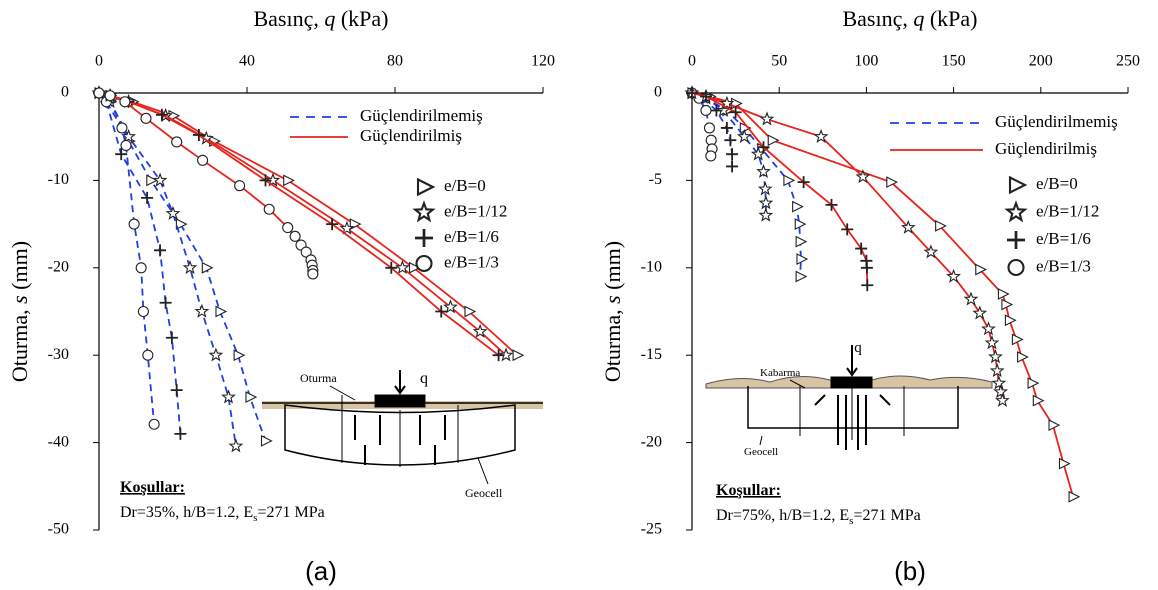  I want to click on y-axis-title-part: s, so click(19, 299).